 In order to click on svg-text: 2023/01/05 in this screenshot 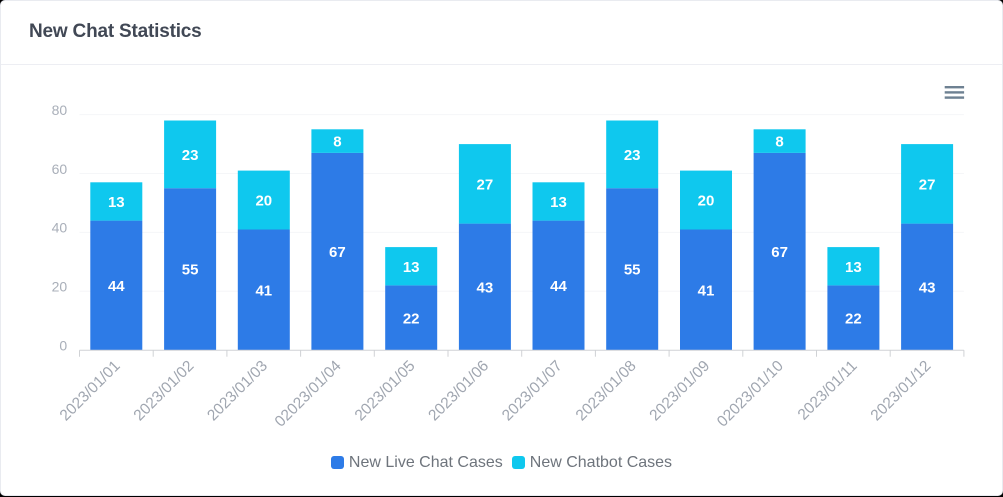, I will do `click(385, 391)`.